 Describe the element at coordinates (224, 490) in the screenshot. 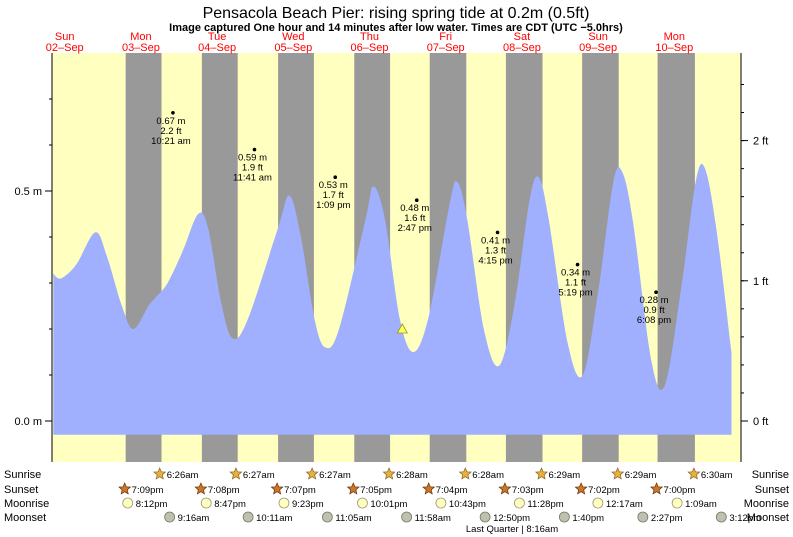

I see `sunset-time: 7:08pm` at that location.